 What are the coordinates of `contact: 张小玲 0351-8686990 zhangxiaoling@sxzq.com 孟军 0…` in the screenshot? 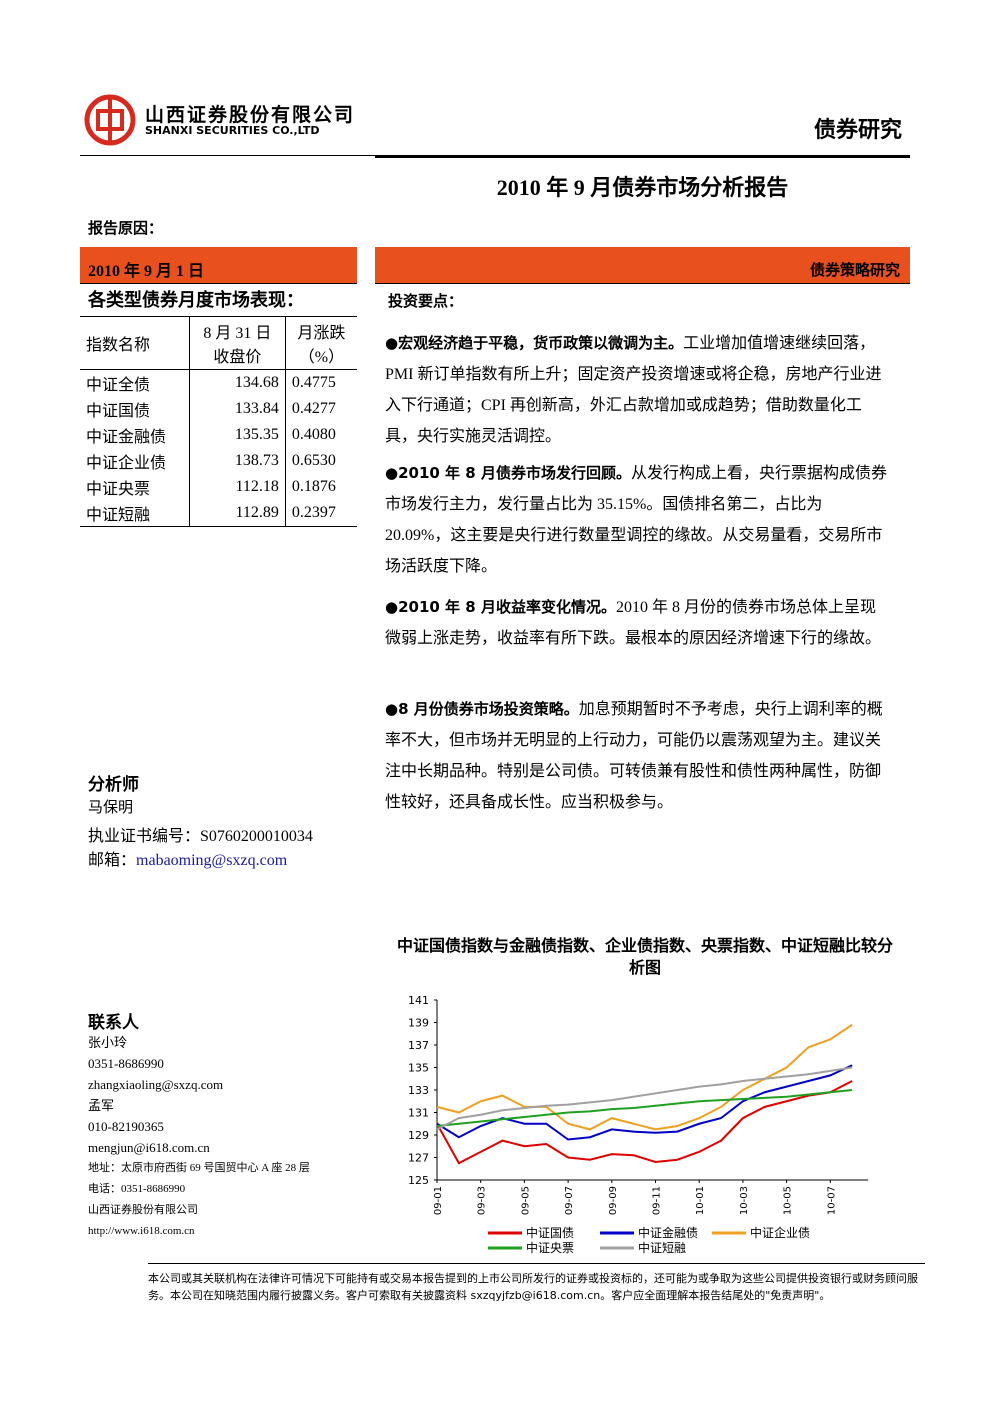 It's located at (199, 1137).